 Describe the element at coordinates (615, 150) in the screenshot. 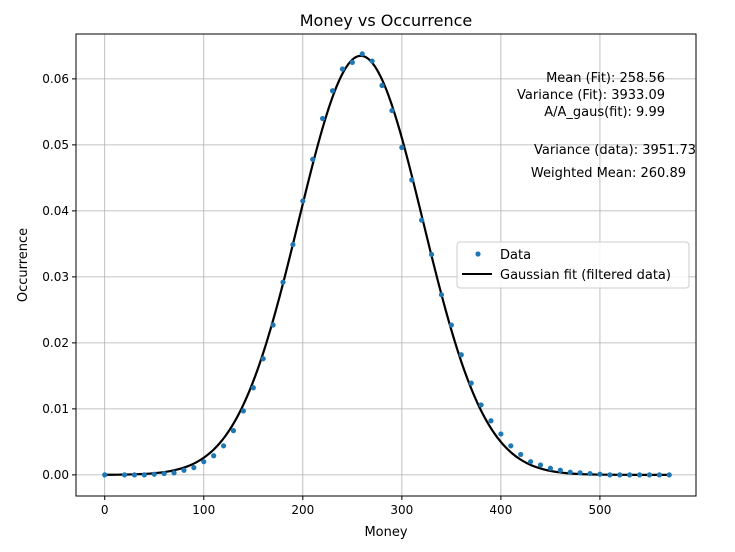

I see `annotation-variance-data: Variance (data): 3951.73` at that location.